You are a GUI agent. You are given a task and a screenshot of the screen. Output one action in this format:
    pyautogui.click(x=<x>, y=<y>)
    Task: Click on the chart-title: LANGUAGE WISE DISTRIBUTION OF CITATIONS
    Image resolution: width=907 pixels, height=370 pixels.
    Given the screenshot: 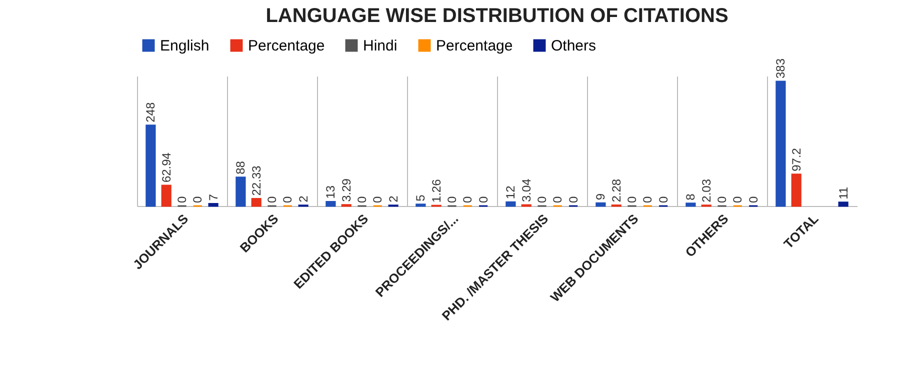 What is the action you would take?
    pyautogui.click(x=497, y=16)
    